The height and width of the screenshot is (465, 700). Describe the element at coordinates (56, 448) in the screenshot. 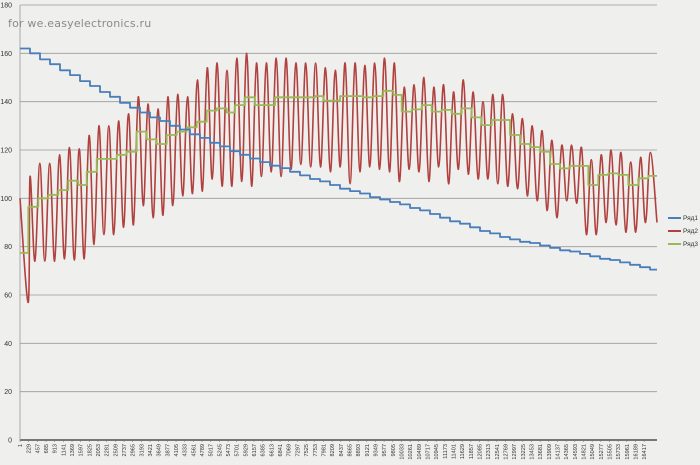

I see `x-tick-label: 913` at that location.